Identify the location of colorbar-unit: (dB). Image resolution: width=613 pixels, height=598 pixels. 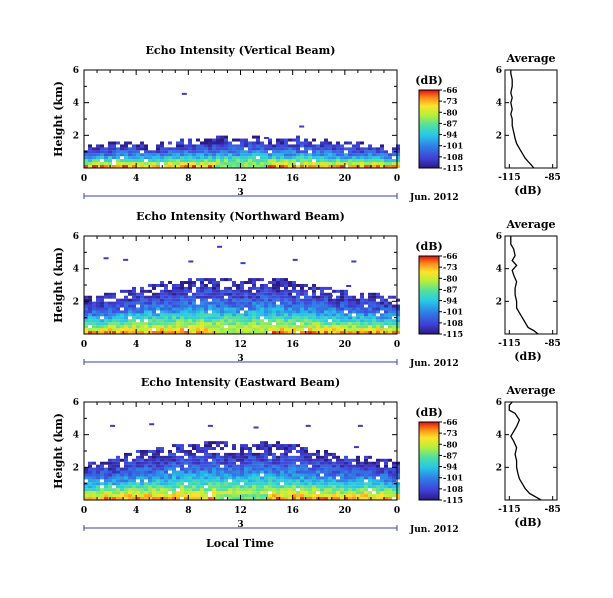
(428, 246).